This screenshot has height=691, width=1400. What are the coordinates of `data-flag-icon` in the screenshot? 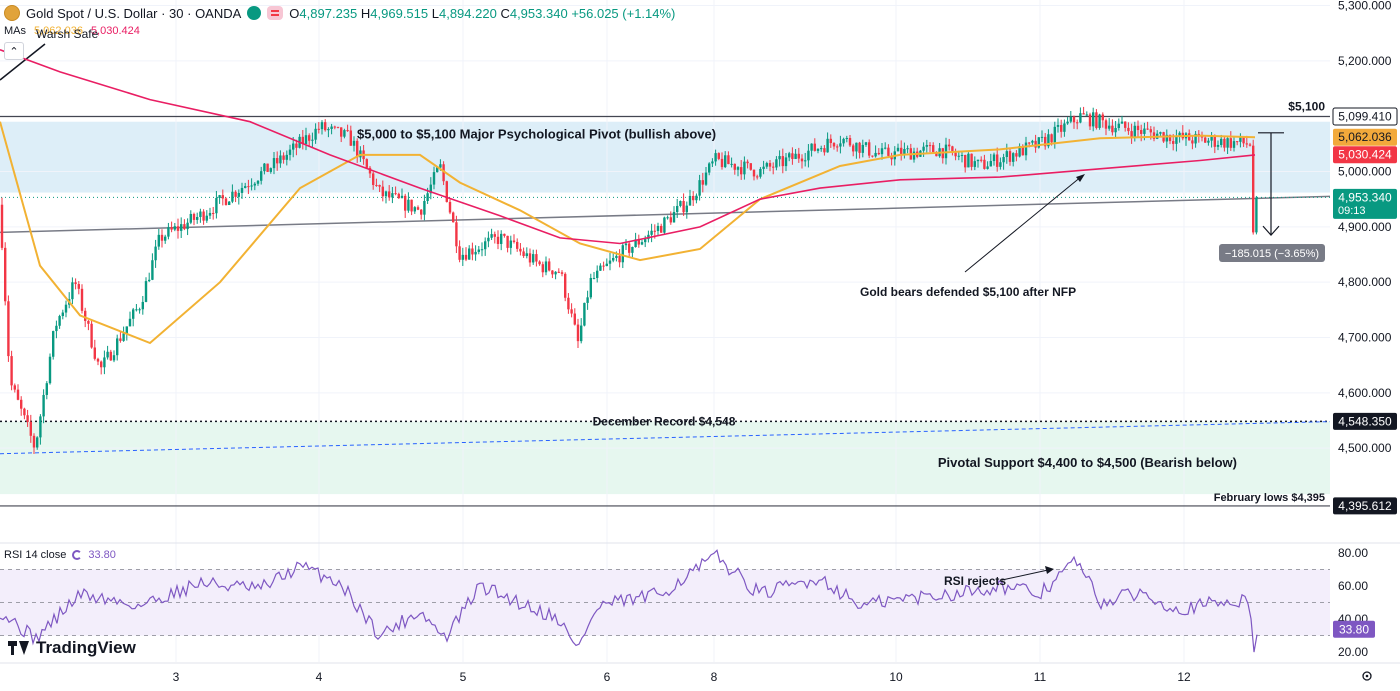 It's located at (275, 13).